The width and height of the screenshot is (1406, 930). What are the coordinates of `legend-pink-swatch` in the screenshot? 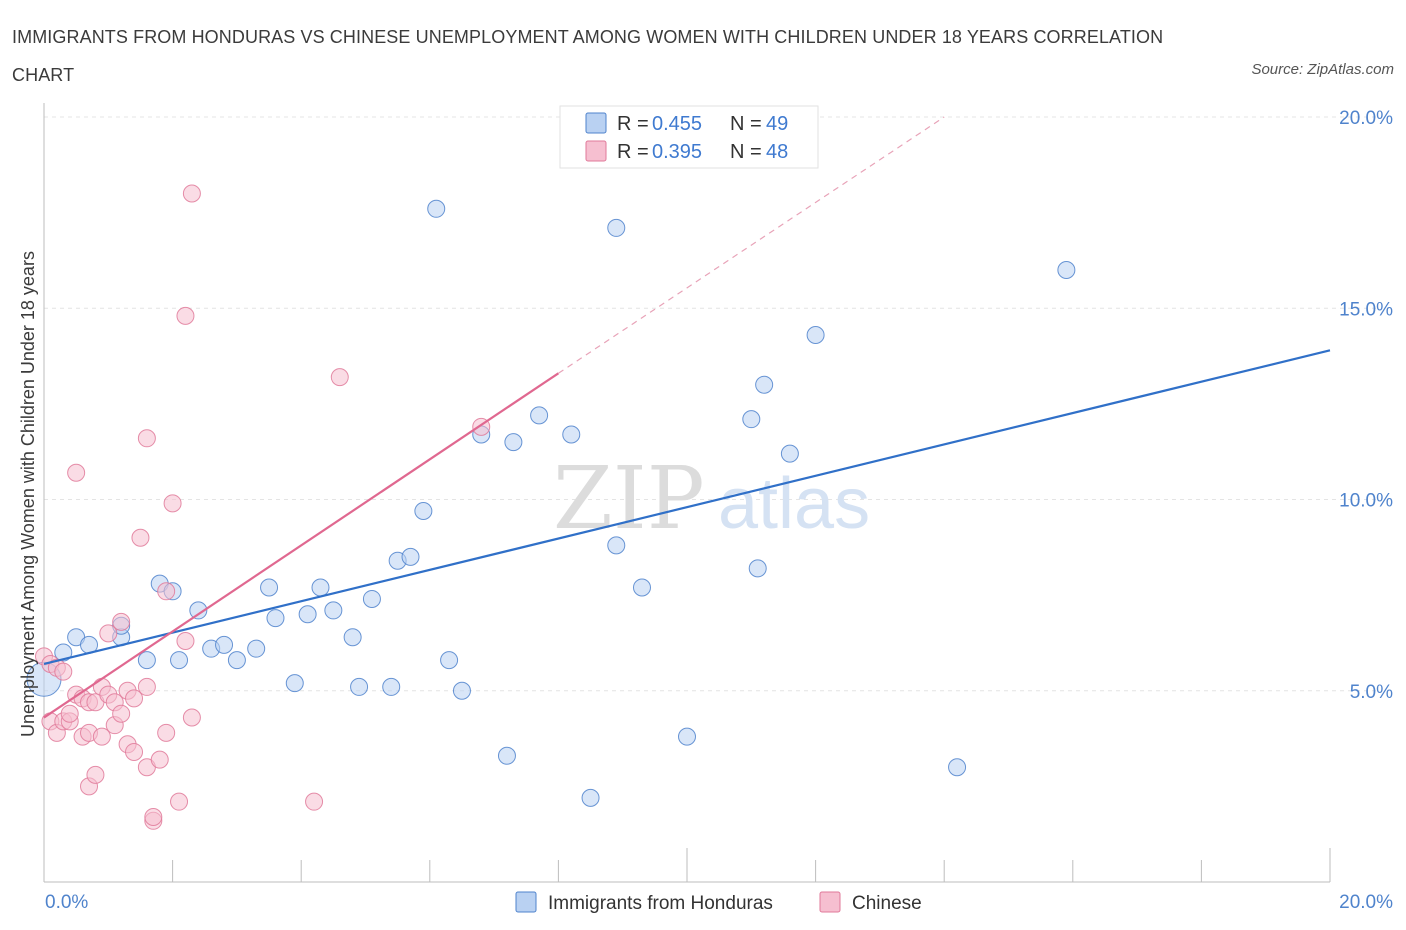 It's located at (830, 902).